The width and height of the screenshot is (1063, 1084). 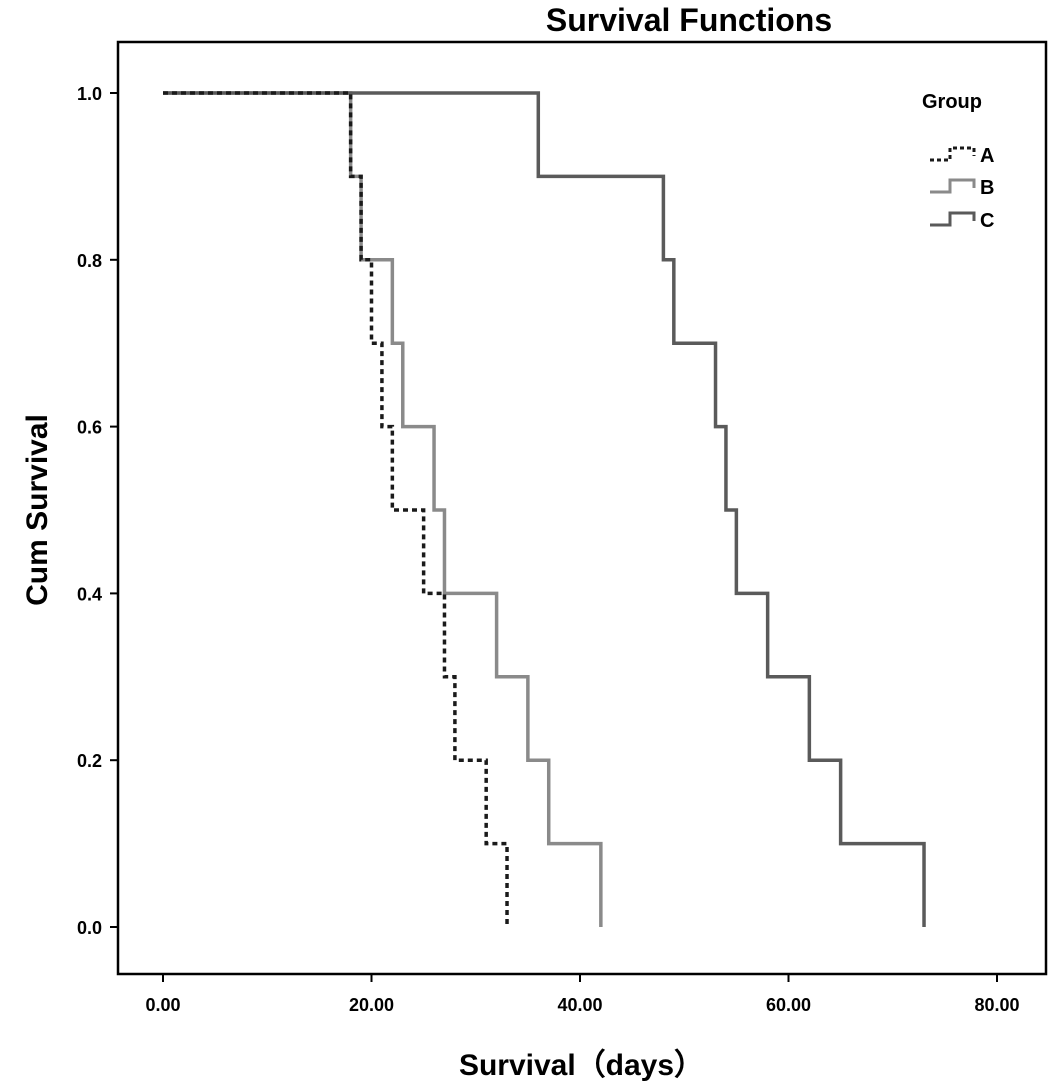 What do you see at coordinates (89, 94) in the screenshot?
I see `y-tick-label: 1.0` at bounding box center [89, 94].